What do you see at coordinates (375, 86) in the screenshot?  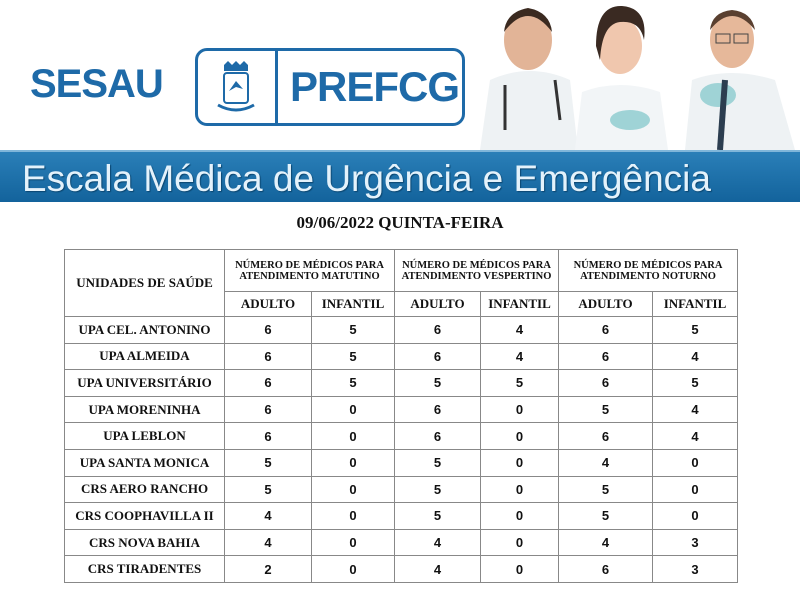 I see `prefcg-text: PREFCG` at bounding box center [375, 86].